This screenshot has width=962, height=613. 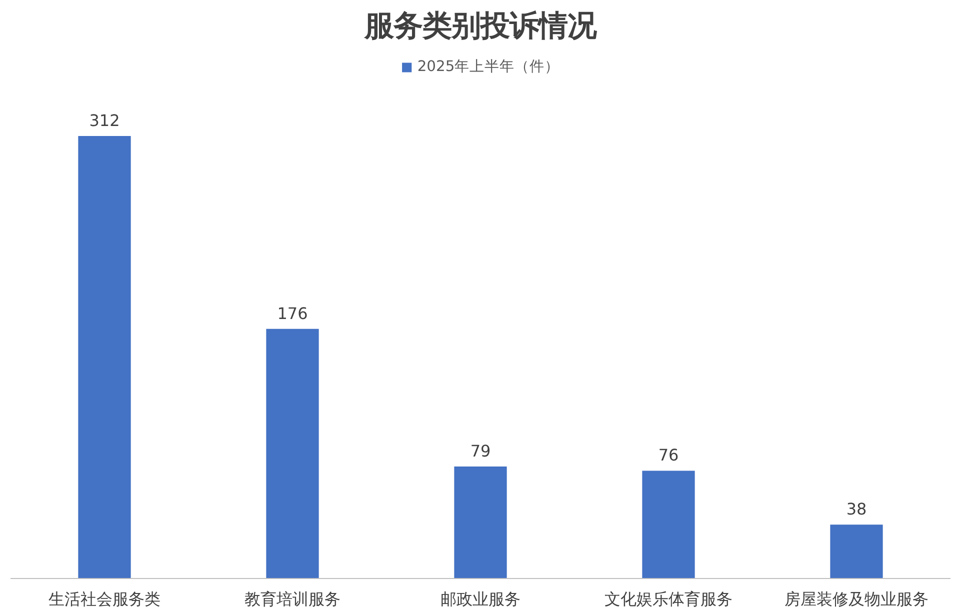 What do you see at coordinates (104, 599) in the screenshot?
I see `x-tick-label: 生活社会服务类` at bounding box center [104, 599].